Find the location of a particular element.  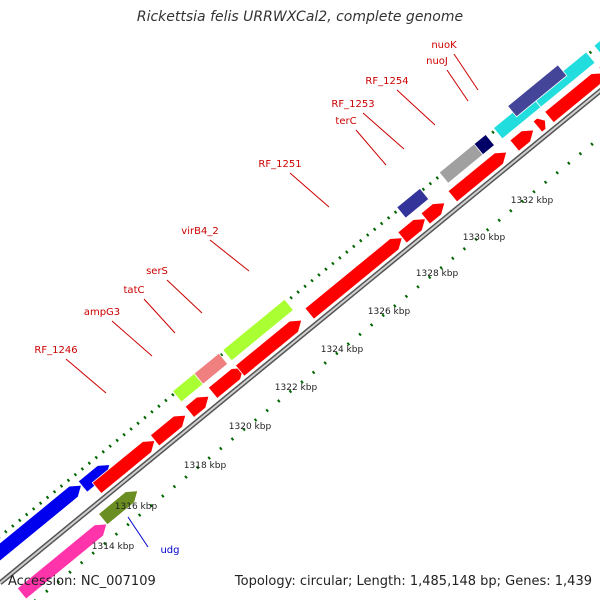

gene-label-terC: terC is located at coordinates (345, 121).